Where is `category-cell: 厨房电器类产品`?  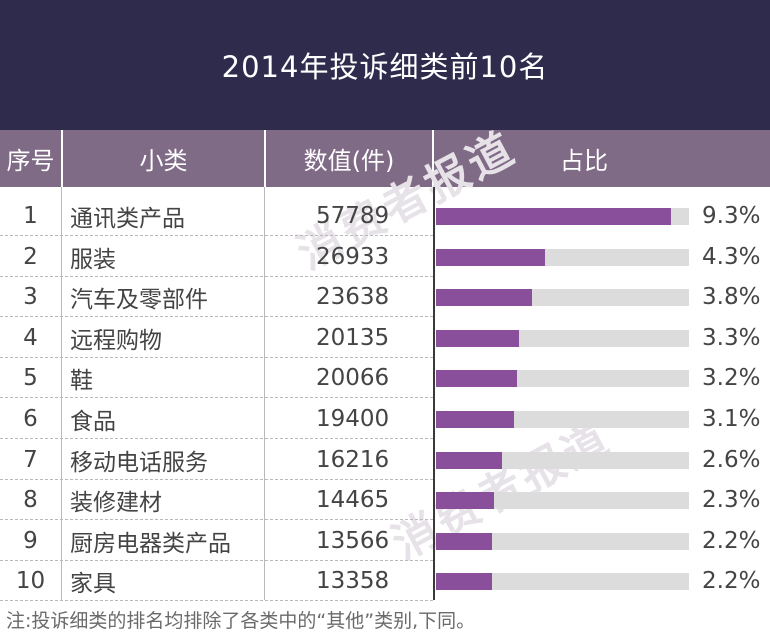 category-cell: 厨房电器类产品 is located at coordinates (150, 543).